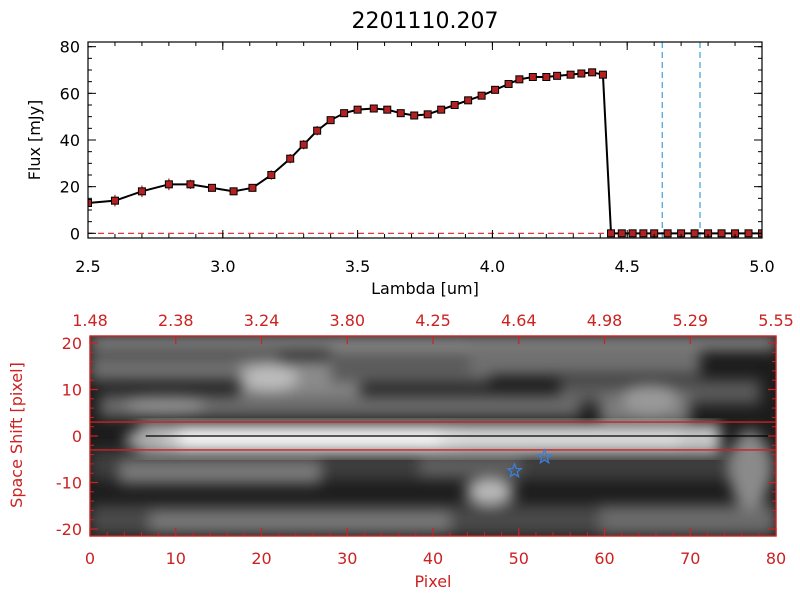 The height and width of the screenshot is (600, 800). Describe the element at coordinates (605, 320) in the screenshot. I see `top-tick-label: 4.98` at that location.